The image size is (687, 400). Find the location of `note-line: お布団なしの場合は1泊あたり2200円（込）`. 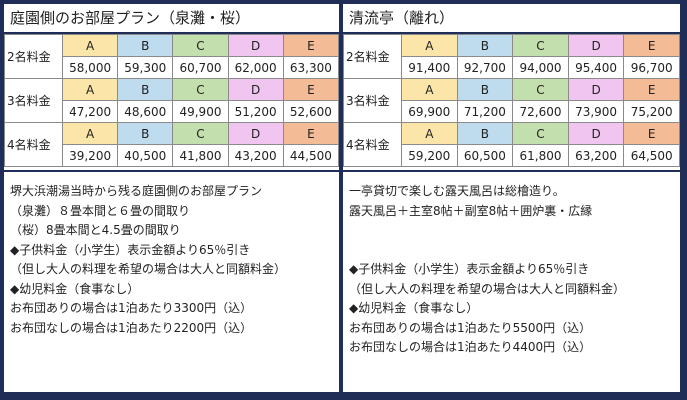

note-line: お布団なしの場合は1泊あたり2200円（込） is located at coordinates (131, 327).